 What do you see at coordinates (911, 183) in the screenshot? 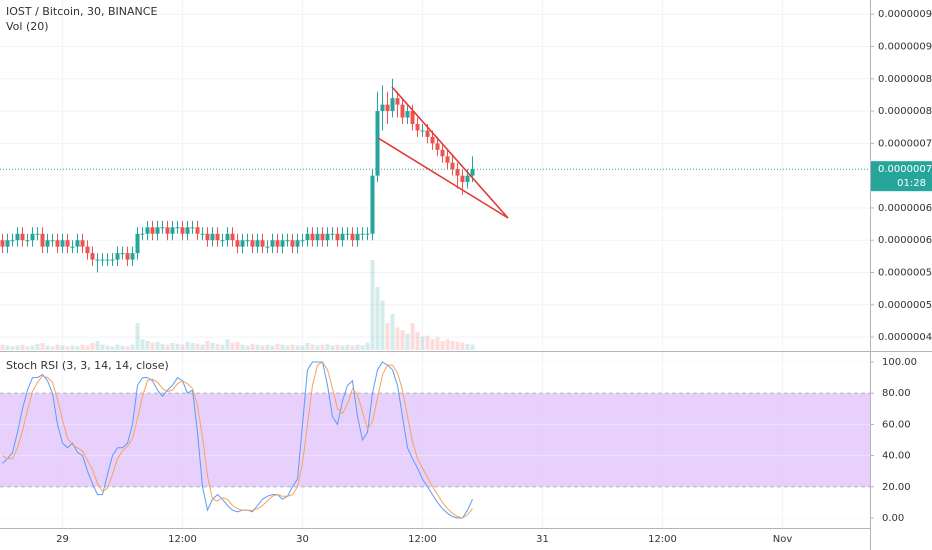
I see `countdown: 01:28` at bounding box center [911, 183].